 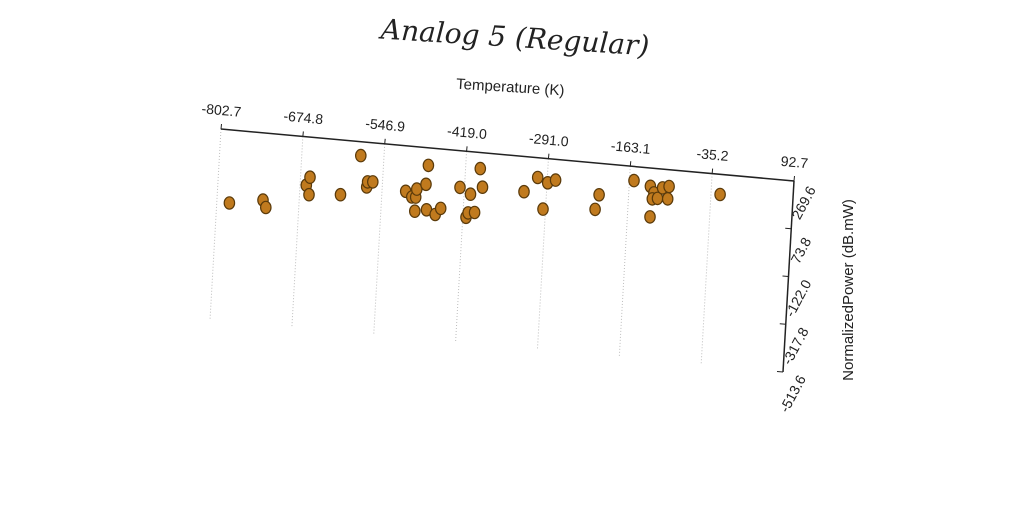 I want to click on y-tick-label: 73.8, so click(x=800, y=250).